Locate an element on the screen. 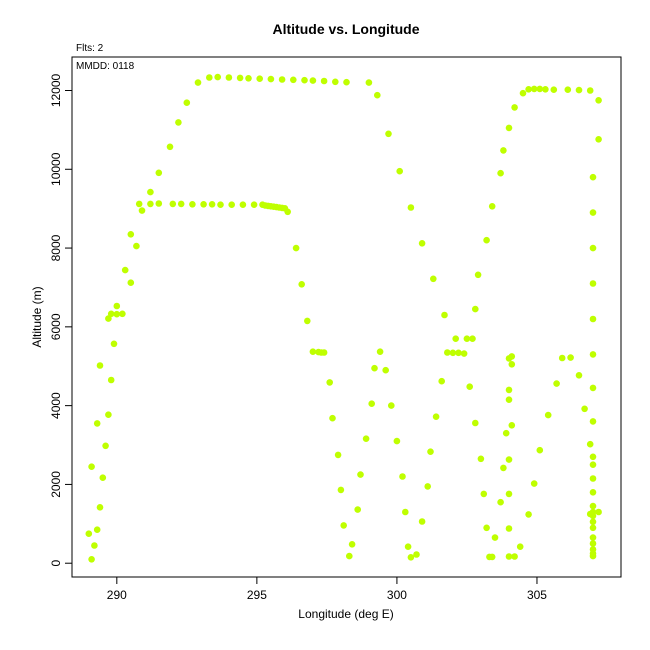 This screenshot has width=650, height=650. y-tick-label: 6000 is located at coordinates (56, 326).